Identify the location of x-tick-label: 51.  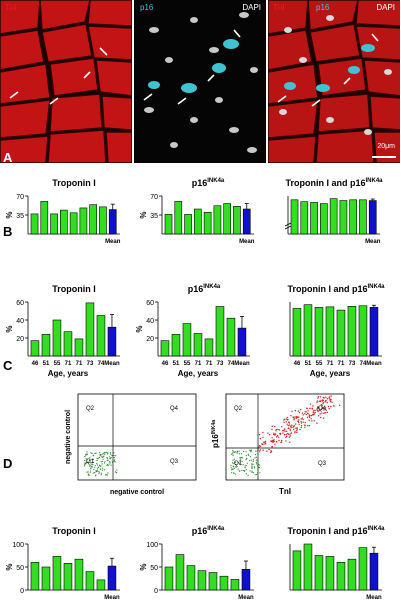
(308, 364).